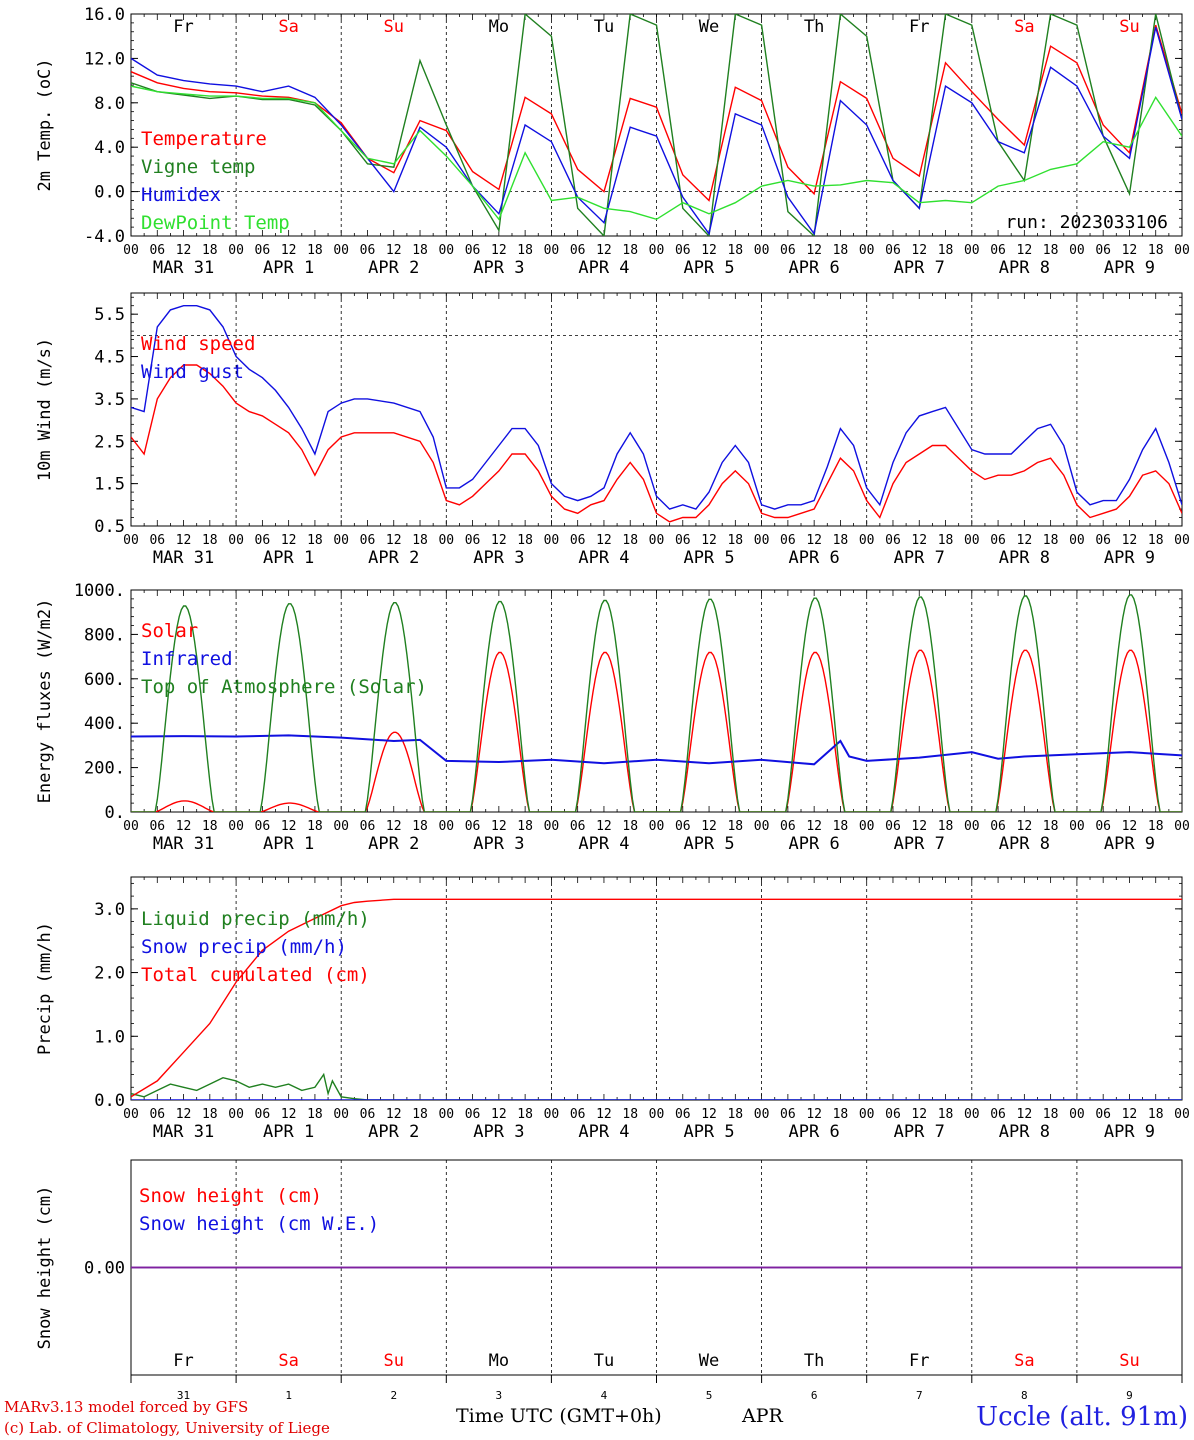 The width and height of the screenshot is (1194, 1440). What do you see at coordinates (604, 1361) in the screenshot?
I see `weekday-label: Tu` at bounding box center [604, 1361].